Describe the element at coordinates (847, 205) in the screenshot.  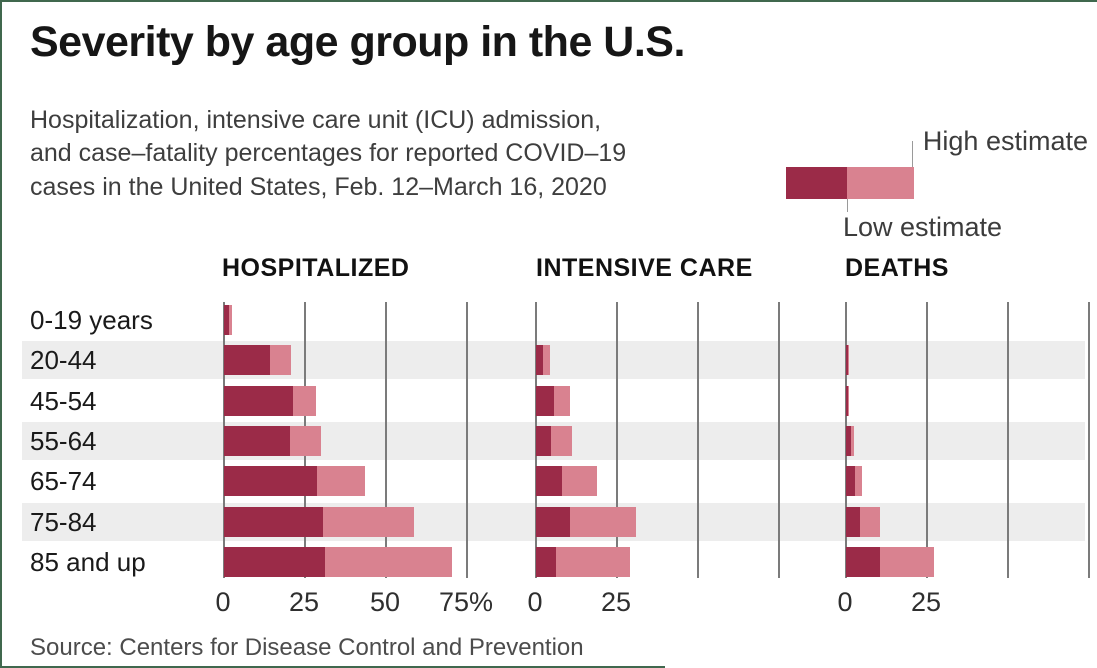
I see `legend-connector-low` at that location.